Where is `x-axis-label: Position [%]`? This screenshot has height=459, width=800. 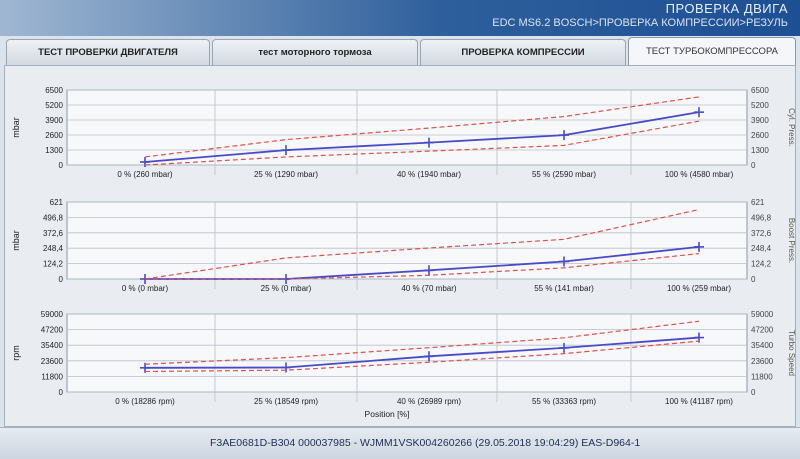
x-axis-label: Position [%] is located at coordinates (387, 414).